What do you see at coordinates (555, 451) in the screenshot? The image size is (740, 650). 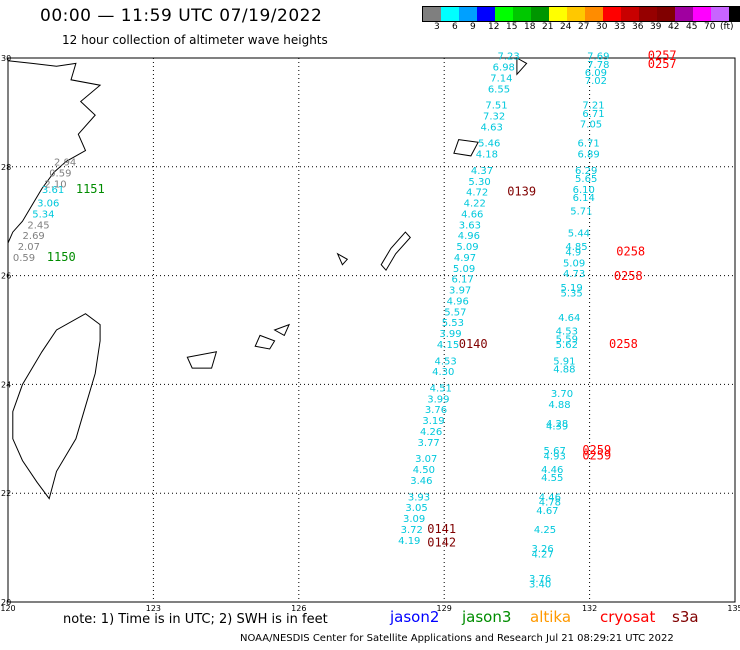 I see `swh-value: 5.67` at bounding box center [555, 451].